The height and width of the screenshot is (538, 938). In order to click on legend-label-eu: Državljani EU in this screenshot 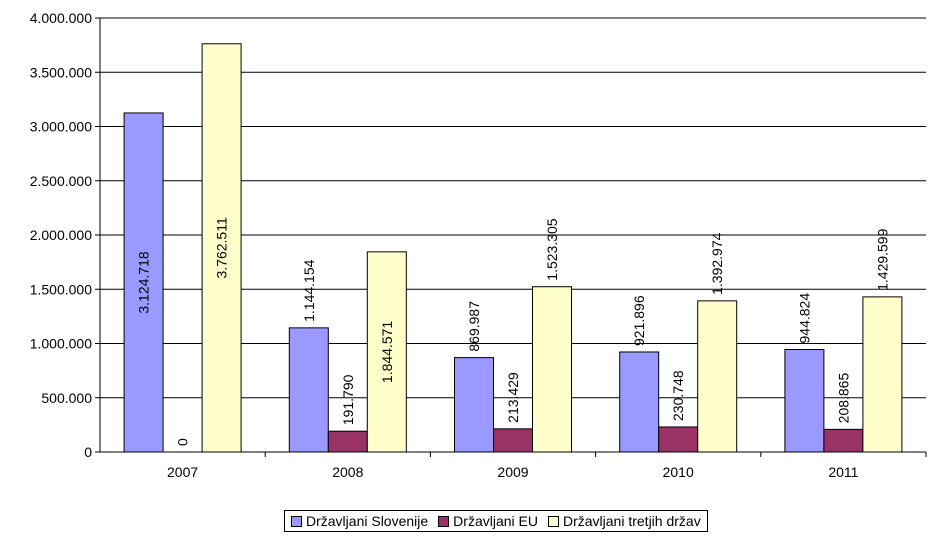, I will do `click(495, 521)`.